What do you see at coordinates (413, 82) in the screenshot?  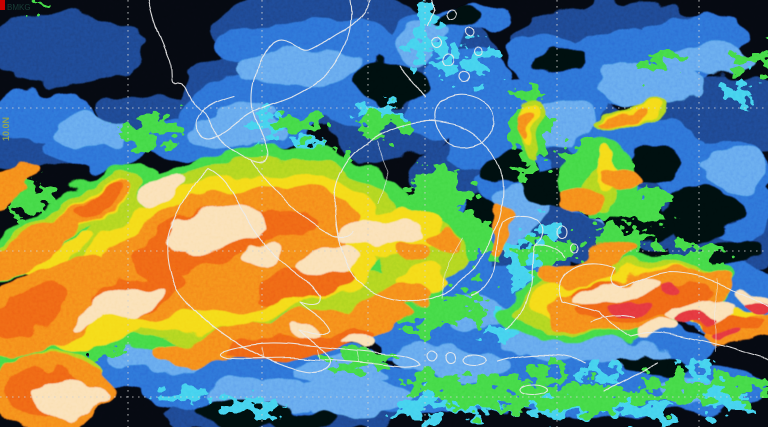 I see `coastline-palawan` at bounding box center [413, 82].